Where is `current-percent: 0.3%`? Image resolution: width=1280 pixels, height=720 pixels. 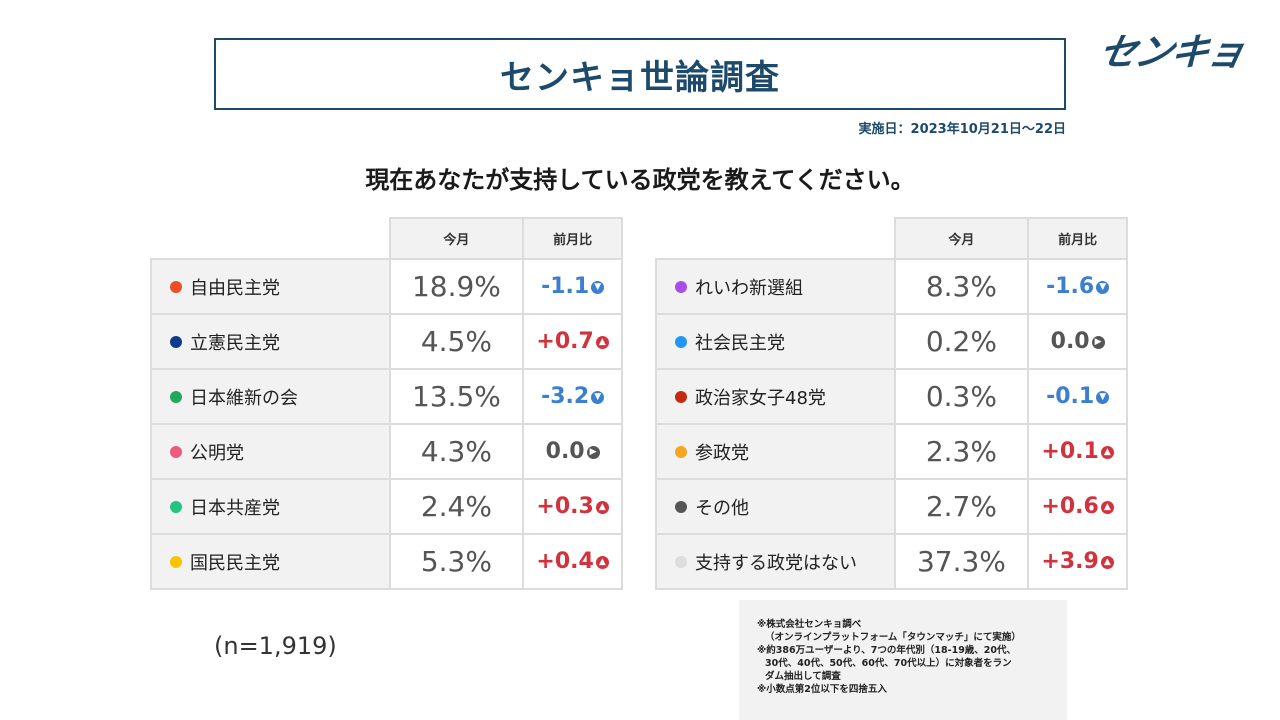
current-percent: 0.3% is located at coordinates (961, 396).